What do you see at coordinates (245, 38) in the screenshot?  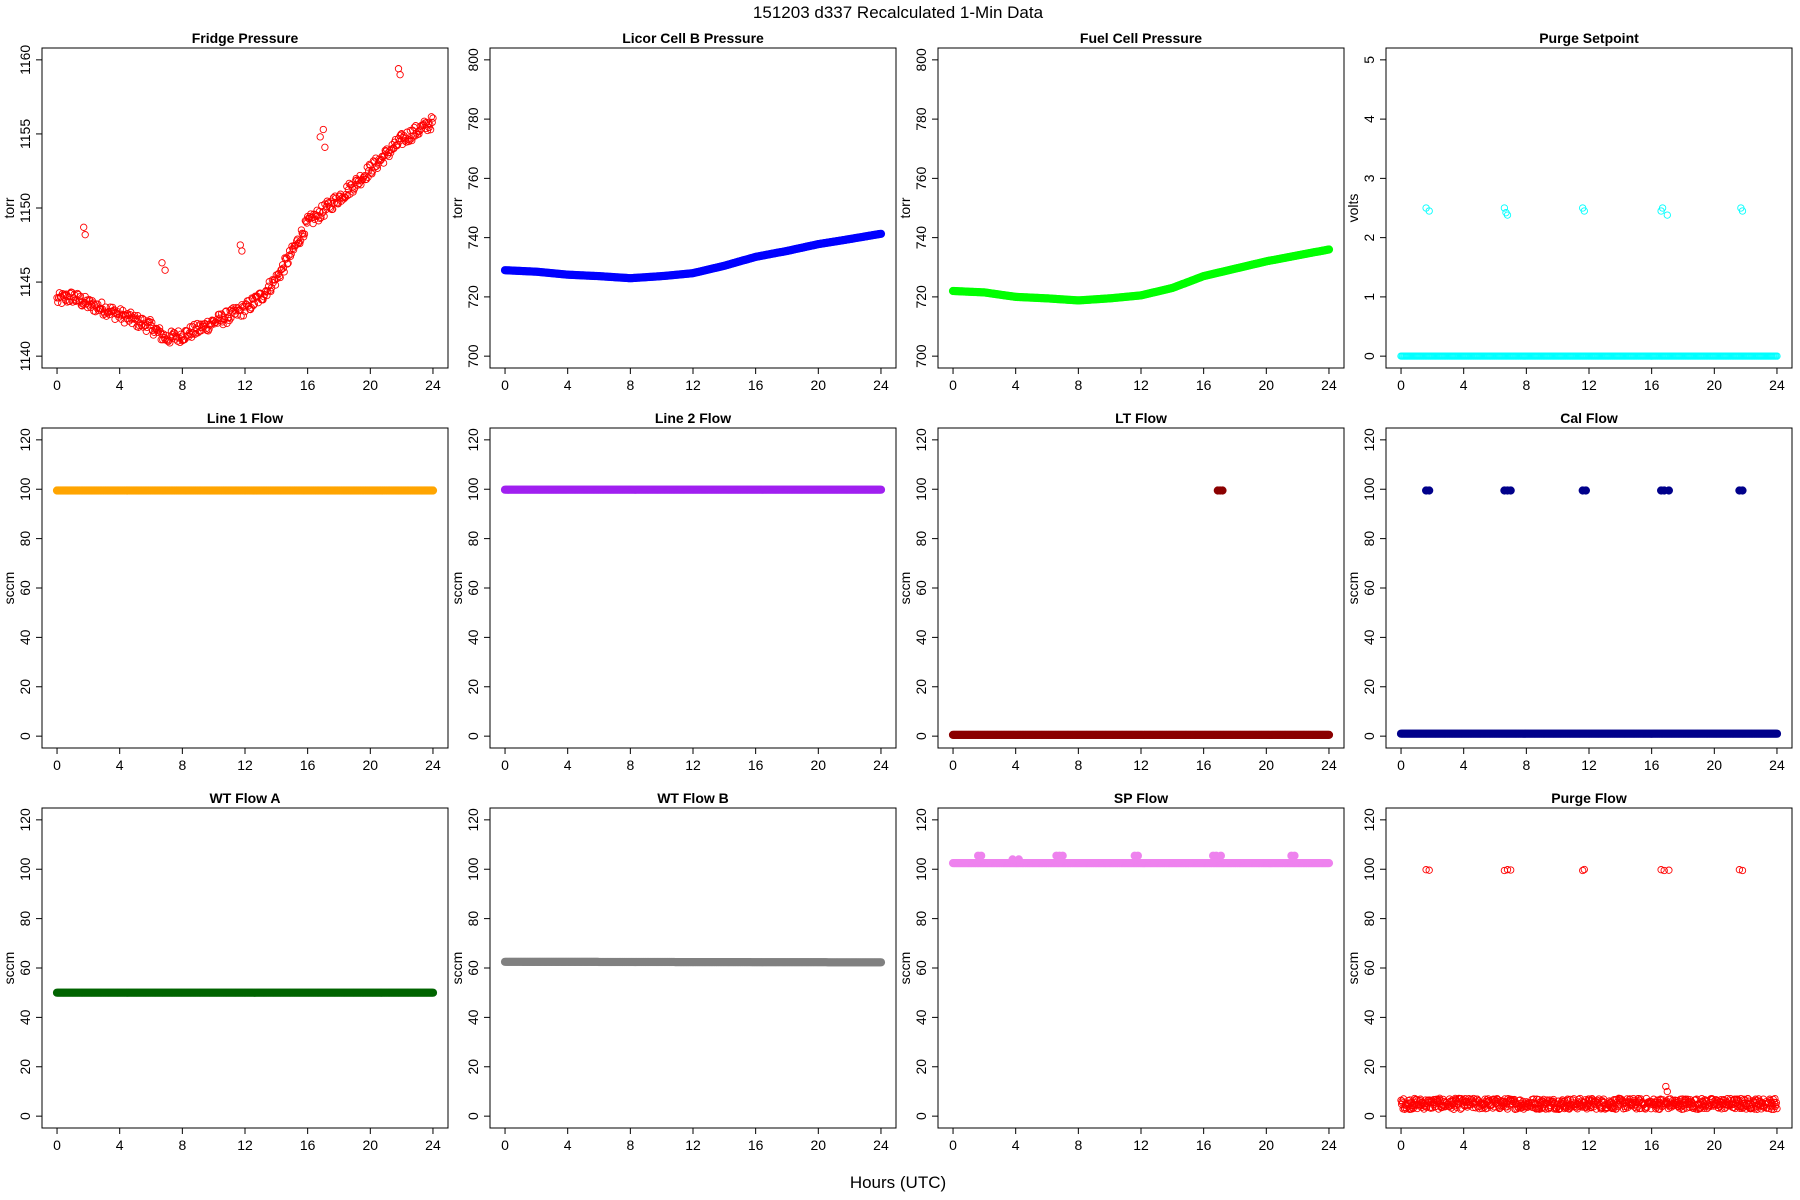 I see `panel-title: Fridge Pressure` at bounding box center [245, 38].